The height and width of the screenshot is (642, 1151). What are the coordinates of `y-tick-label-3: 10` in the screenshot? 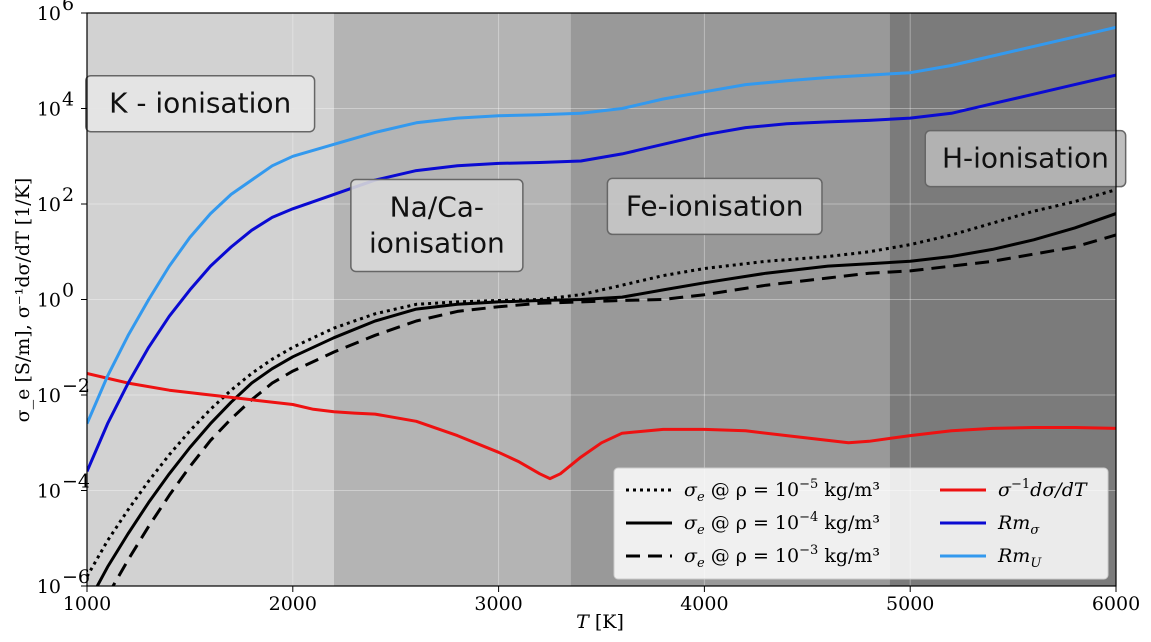 It's located at (49, 301).